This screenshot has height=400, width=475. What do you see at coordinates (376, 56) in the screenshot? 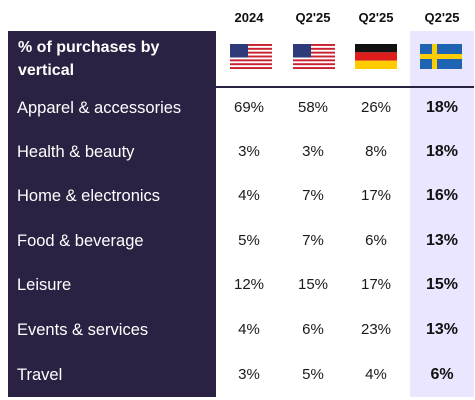
I see `germany-flag-icon` at bounding box center [376, 56].